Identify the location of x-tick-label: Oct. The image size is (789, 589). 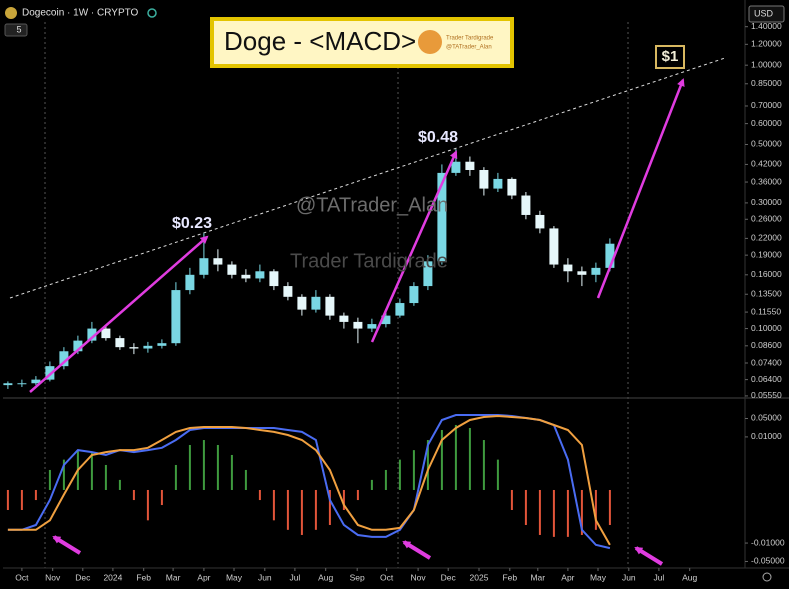
(387, 577).